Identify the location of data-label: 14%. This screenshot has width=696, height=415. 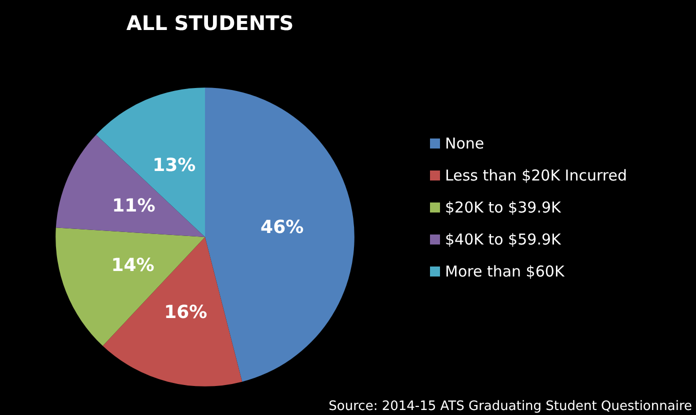
(132, 265).